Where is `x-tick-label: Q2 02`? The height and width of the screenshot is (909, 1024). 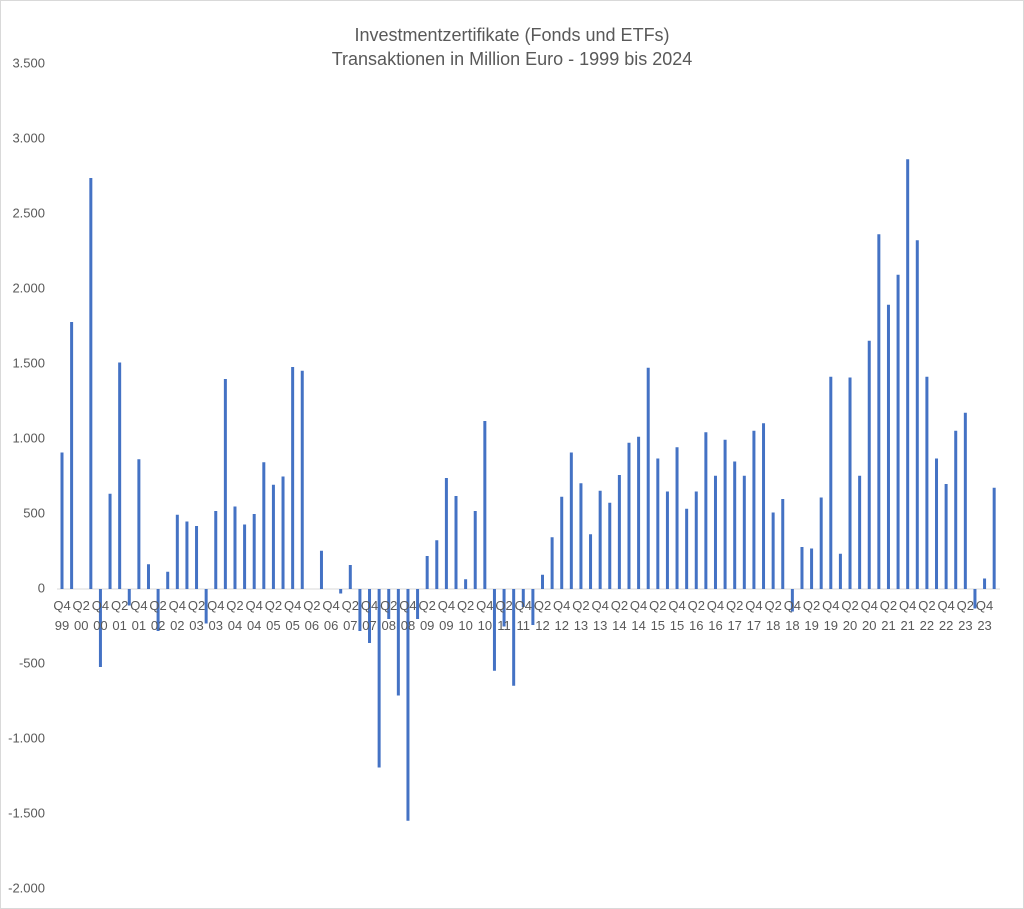
x-tick-label: Q2 02 is located at coordinates (158, 615).